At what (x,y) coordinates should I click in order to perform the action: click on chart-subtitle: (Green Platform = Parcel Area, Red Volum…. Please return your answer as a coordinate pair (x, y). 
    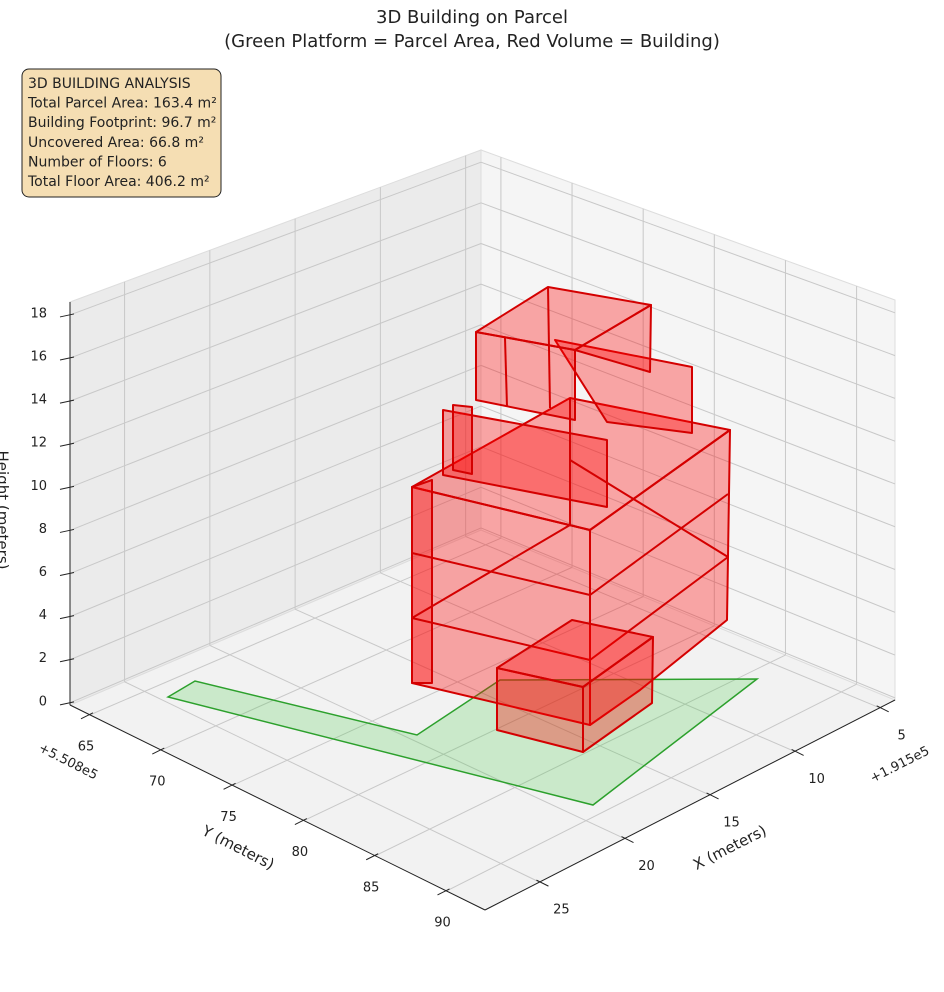
    Looking at the image, I should click on (472, 41).